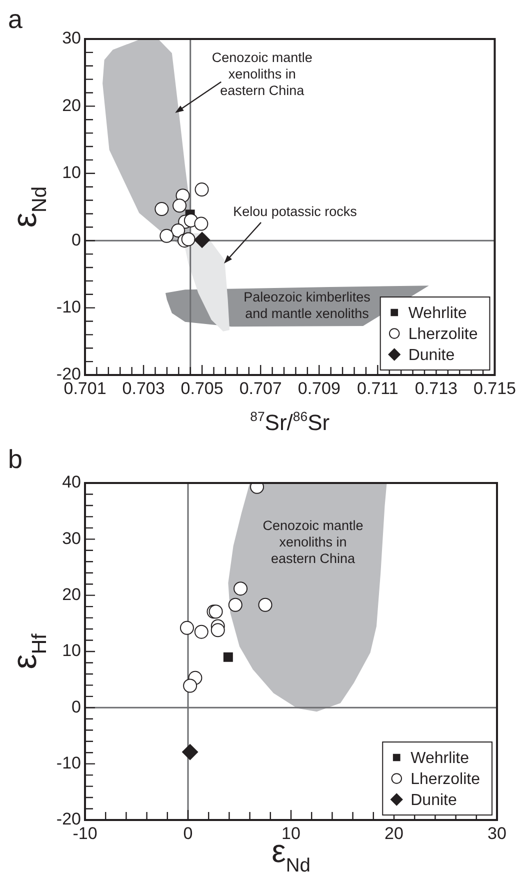 Image resolution: width=520 pixels, height=879 pixels. I want to click on x-tick-label: 0, so click(188, 833).